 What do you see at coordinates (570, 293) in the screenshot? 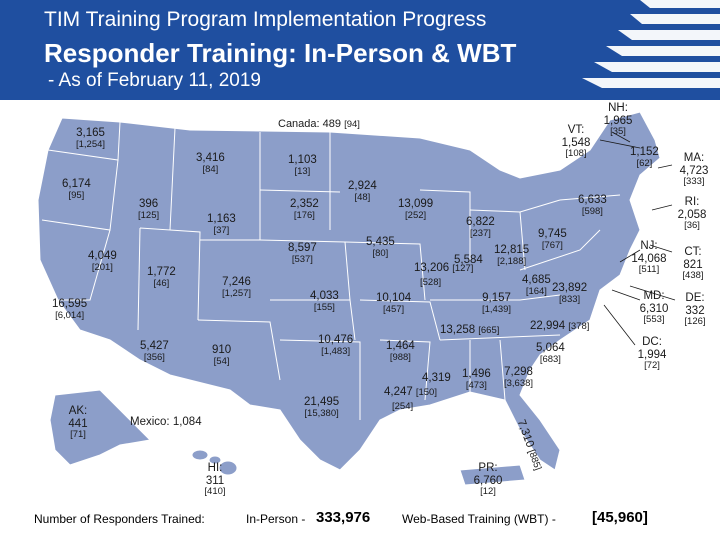
I see `region-md-inner: 23,892 [833]` at bounding box center [570, 293].